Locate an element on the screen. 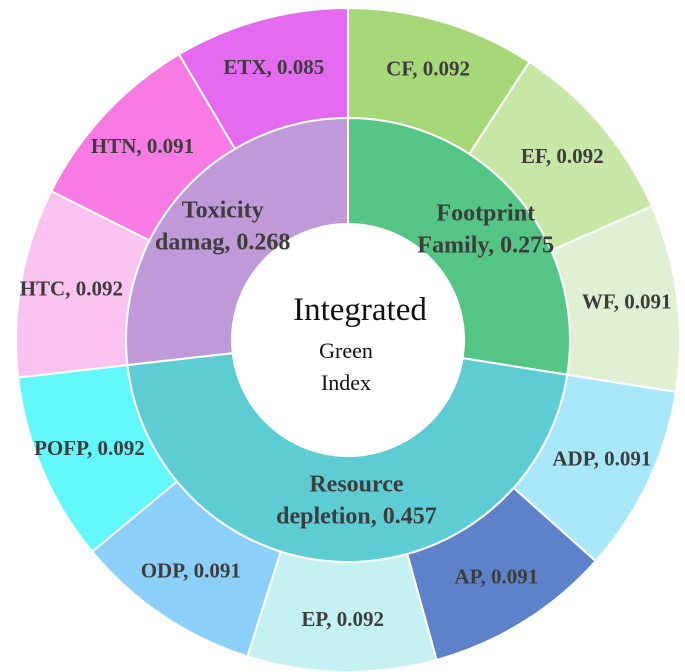 The height and width of the screenshot is (672, 685). outer-label-ep: EP, 0.092 is located at coordinates (342, 619).